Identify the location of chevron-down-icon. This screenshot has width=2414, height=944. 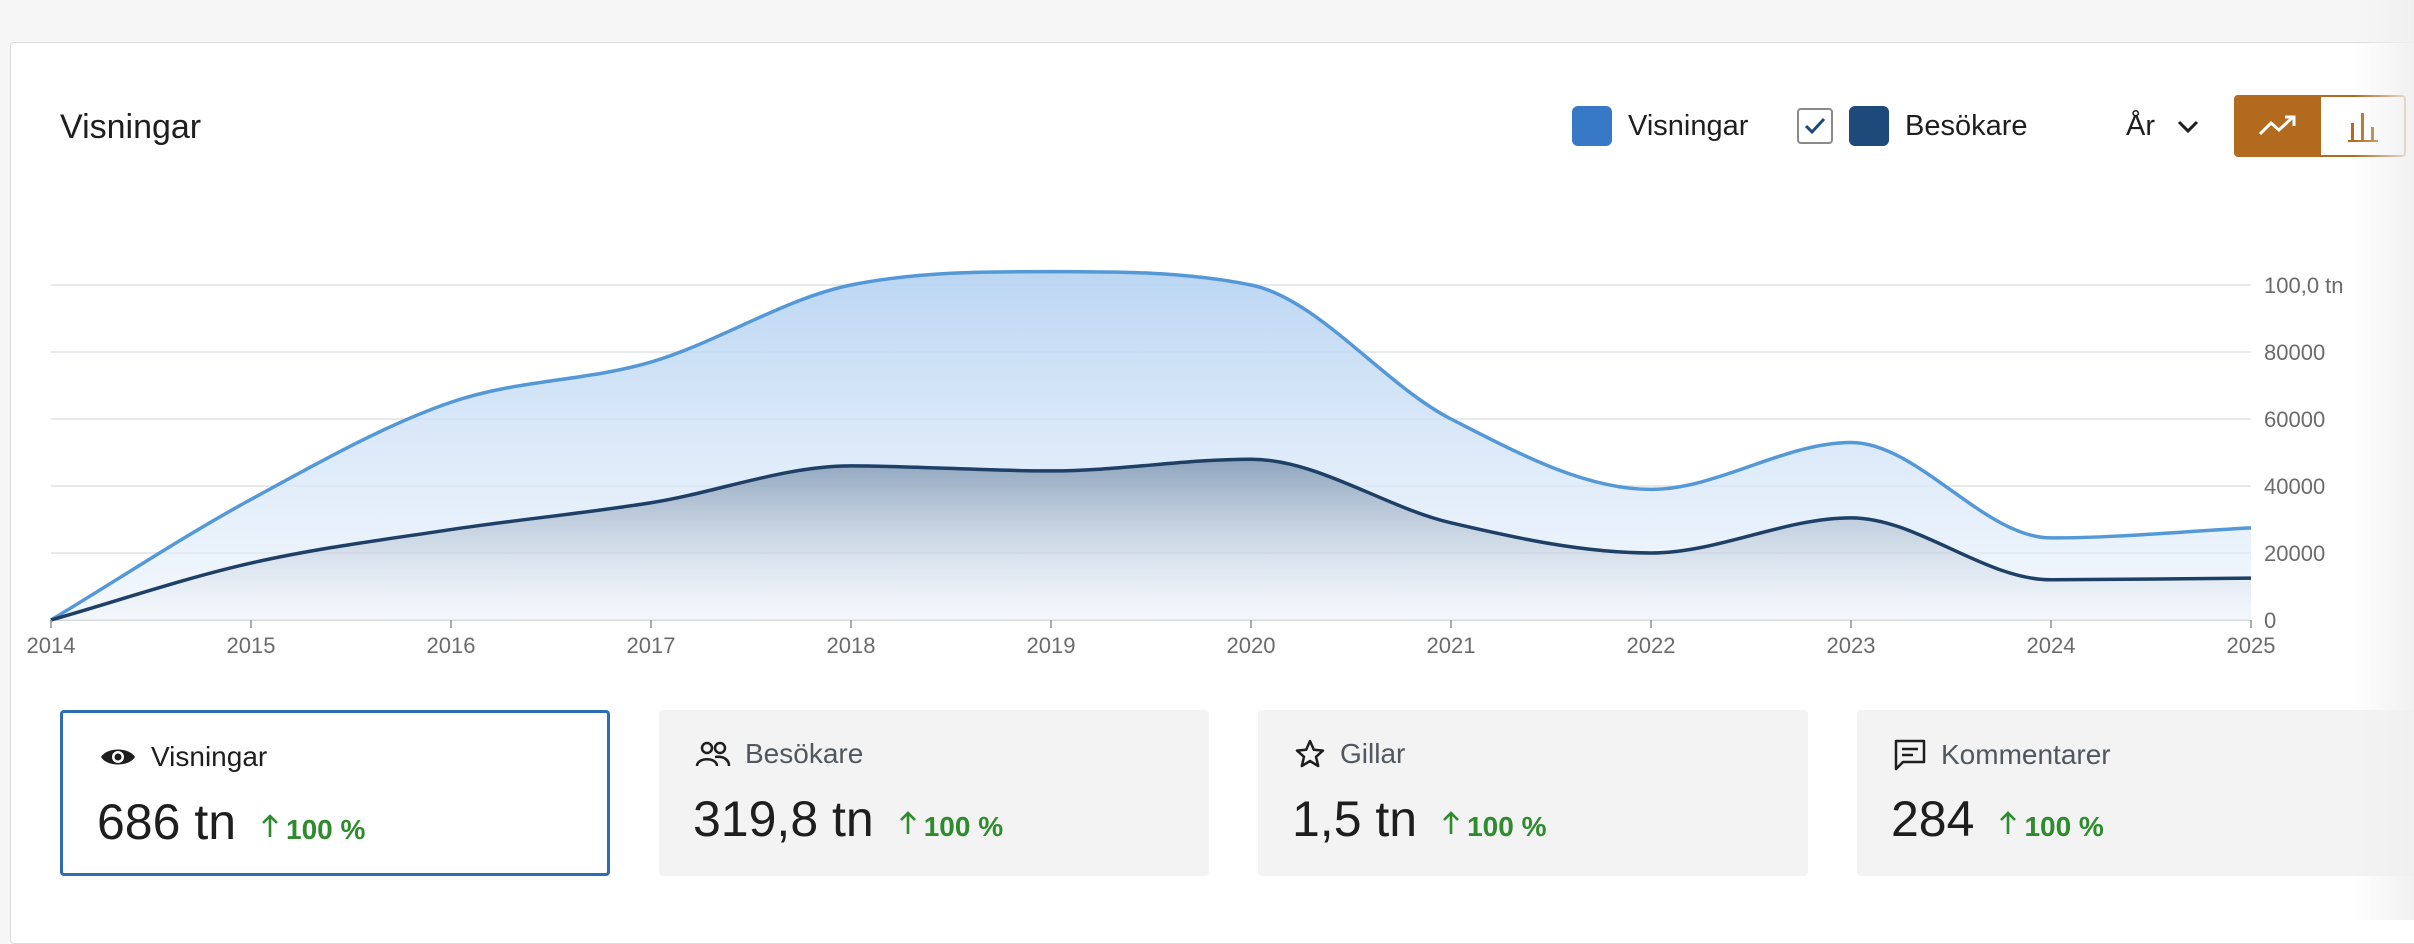
(2188, 126).